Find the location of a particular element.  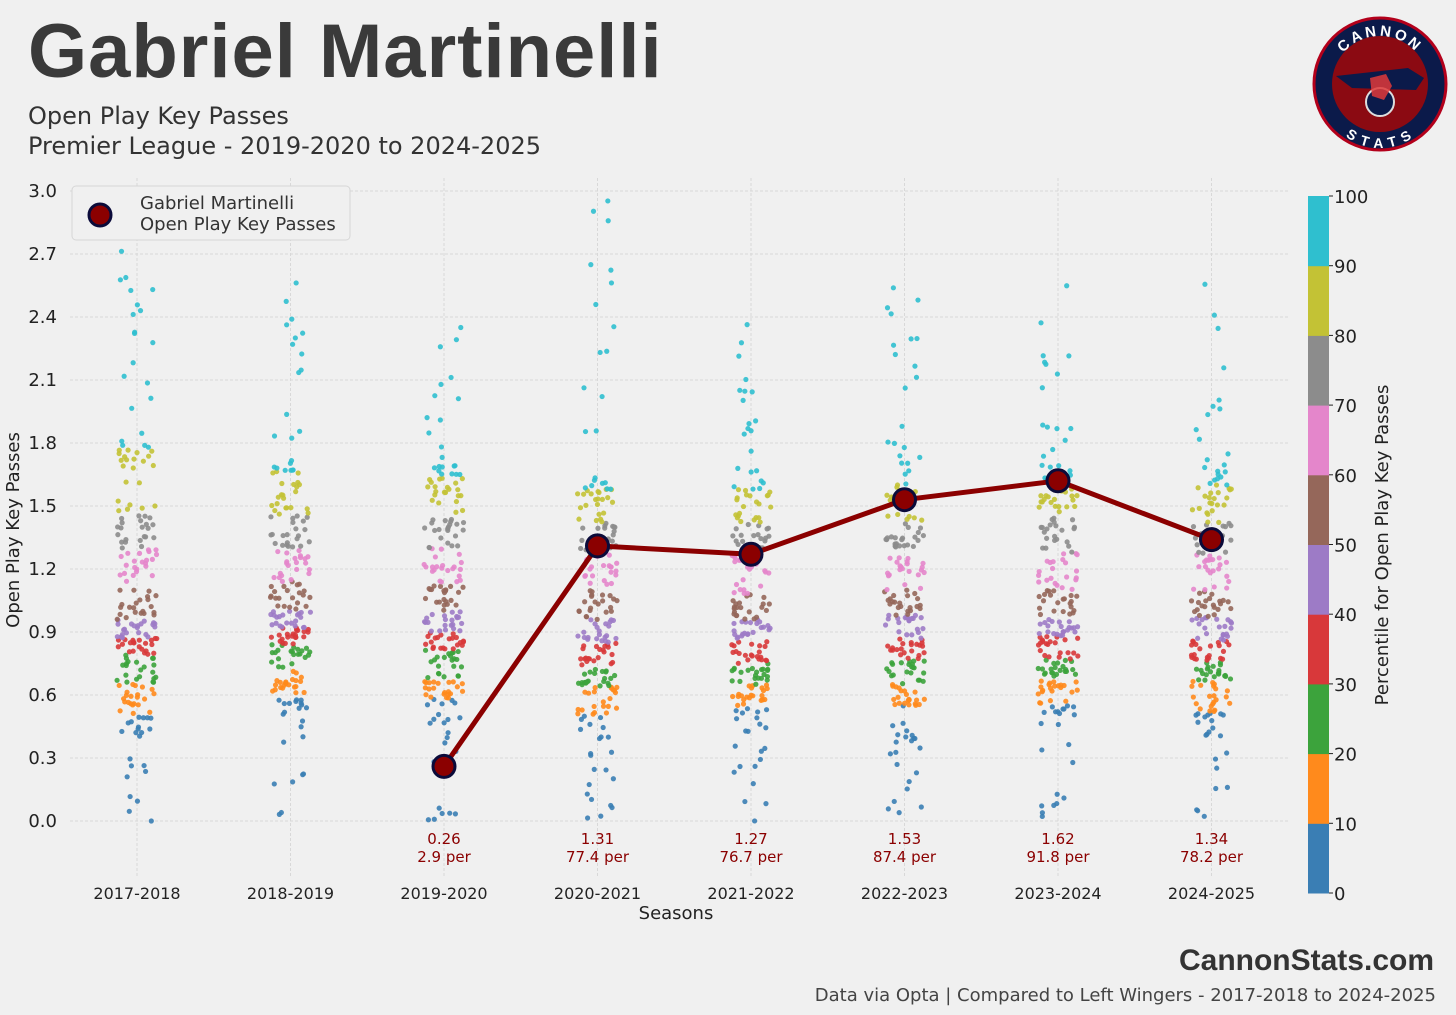

colorbar-tick-label: 20 is located at coordinates (1345, 755).